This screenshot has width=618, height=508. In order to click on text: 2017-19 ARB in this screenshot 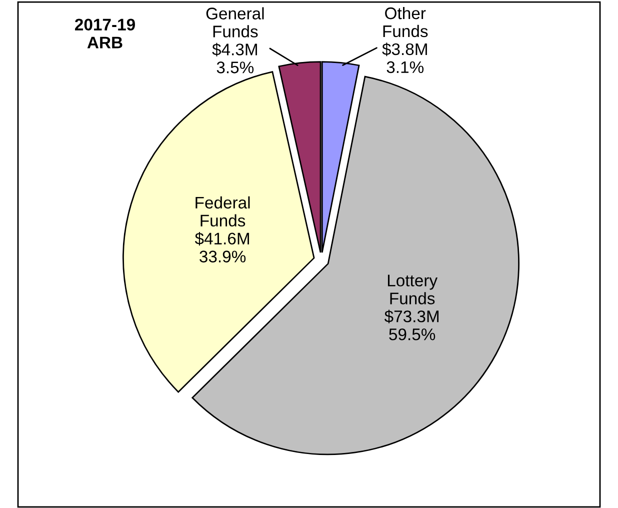, I will do `click(105, 33)`.